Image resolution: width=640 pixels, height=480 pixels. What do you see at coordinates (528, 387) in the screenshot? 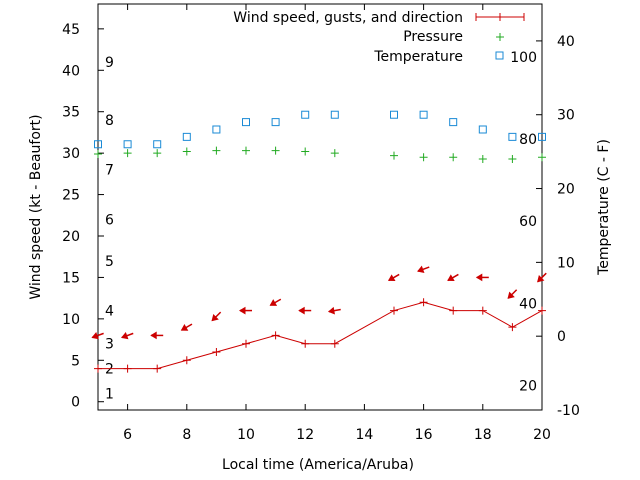
I see `fahrenheit-label: 20` at bounding box center [528, 387].